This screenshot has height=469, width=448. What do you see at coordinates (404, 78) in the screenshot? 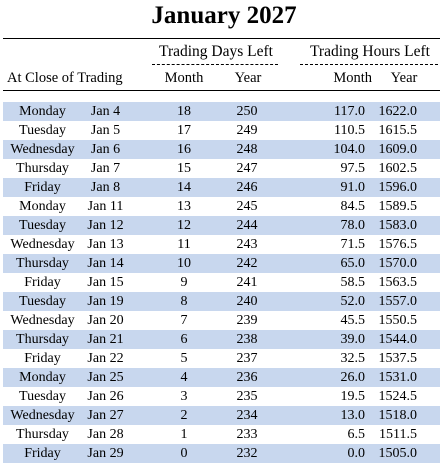
I see `hours-year-header: Year` at bounding box center [404, 78].